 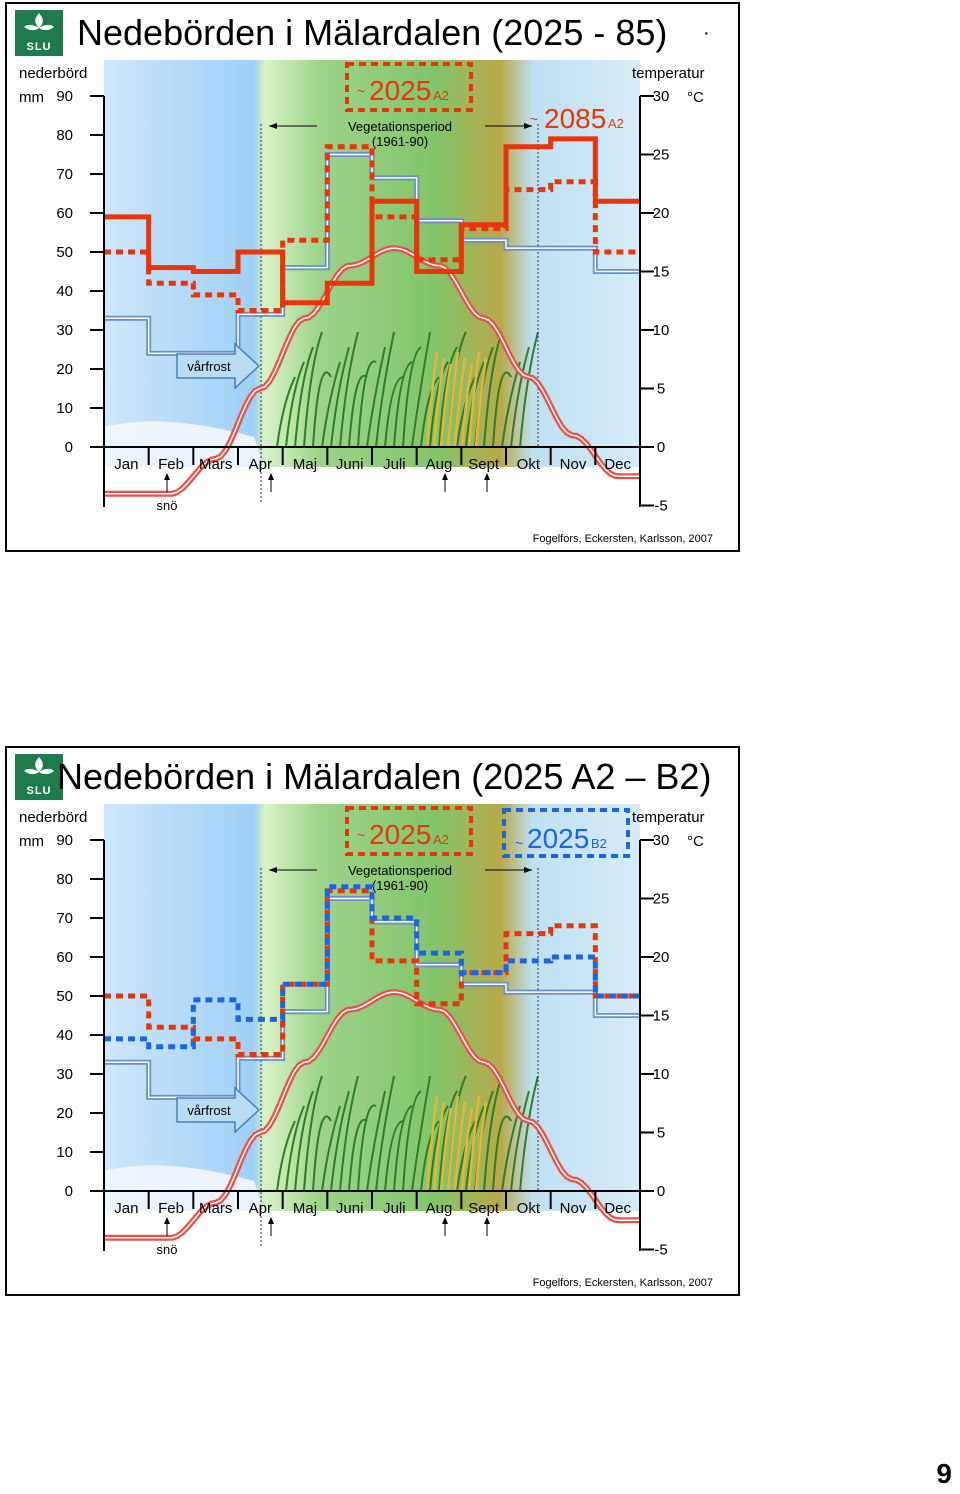 What do you see at coordinates (69, 1191) in the screenshot?
I see `left-tick-label: 0` at bounding box center [69, 1191].